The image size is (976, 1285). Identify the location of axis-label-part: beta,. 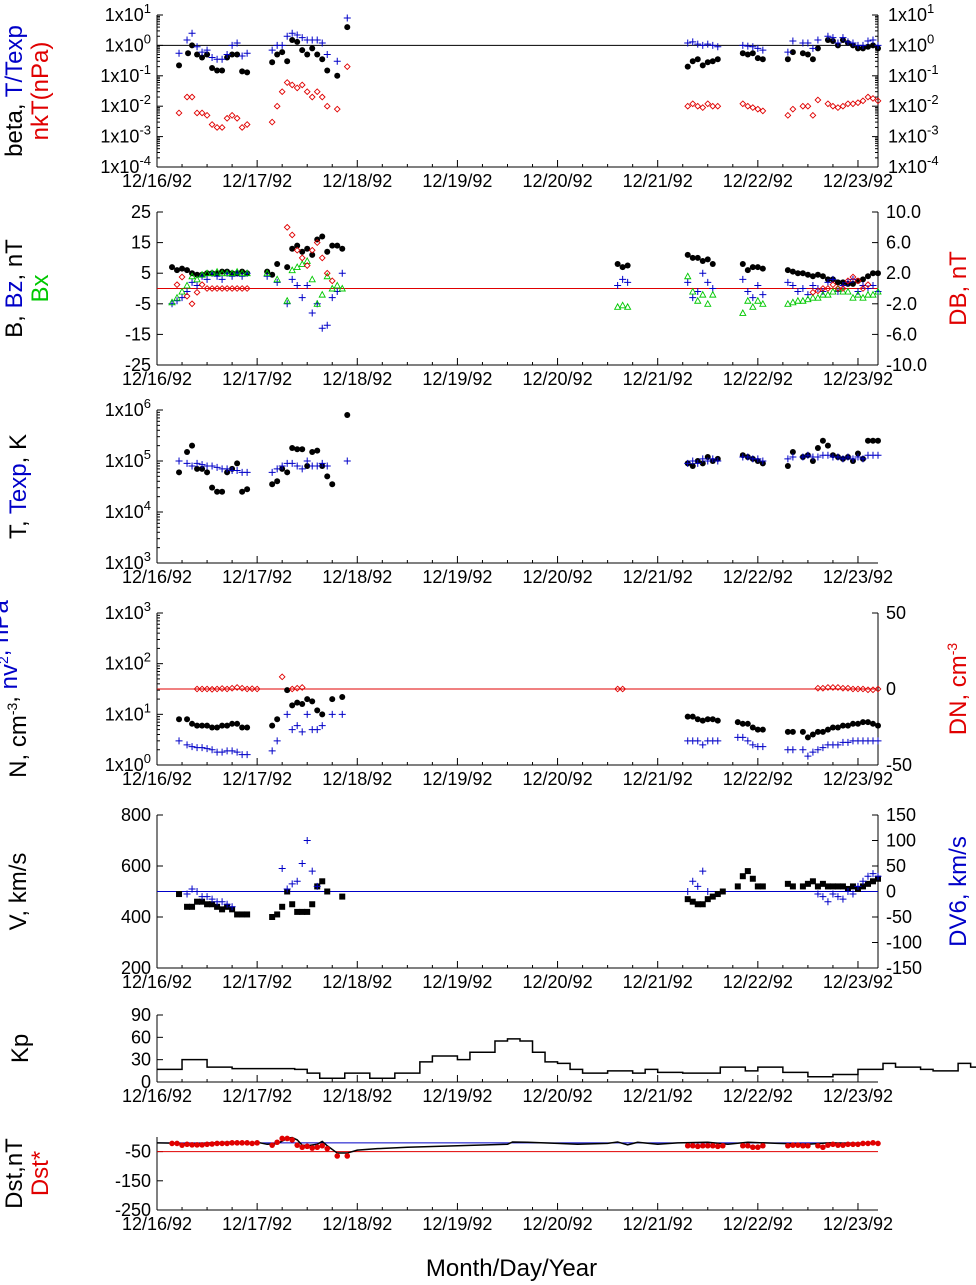
(14, 127).